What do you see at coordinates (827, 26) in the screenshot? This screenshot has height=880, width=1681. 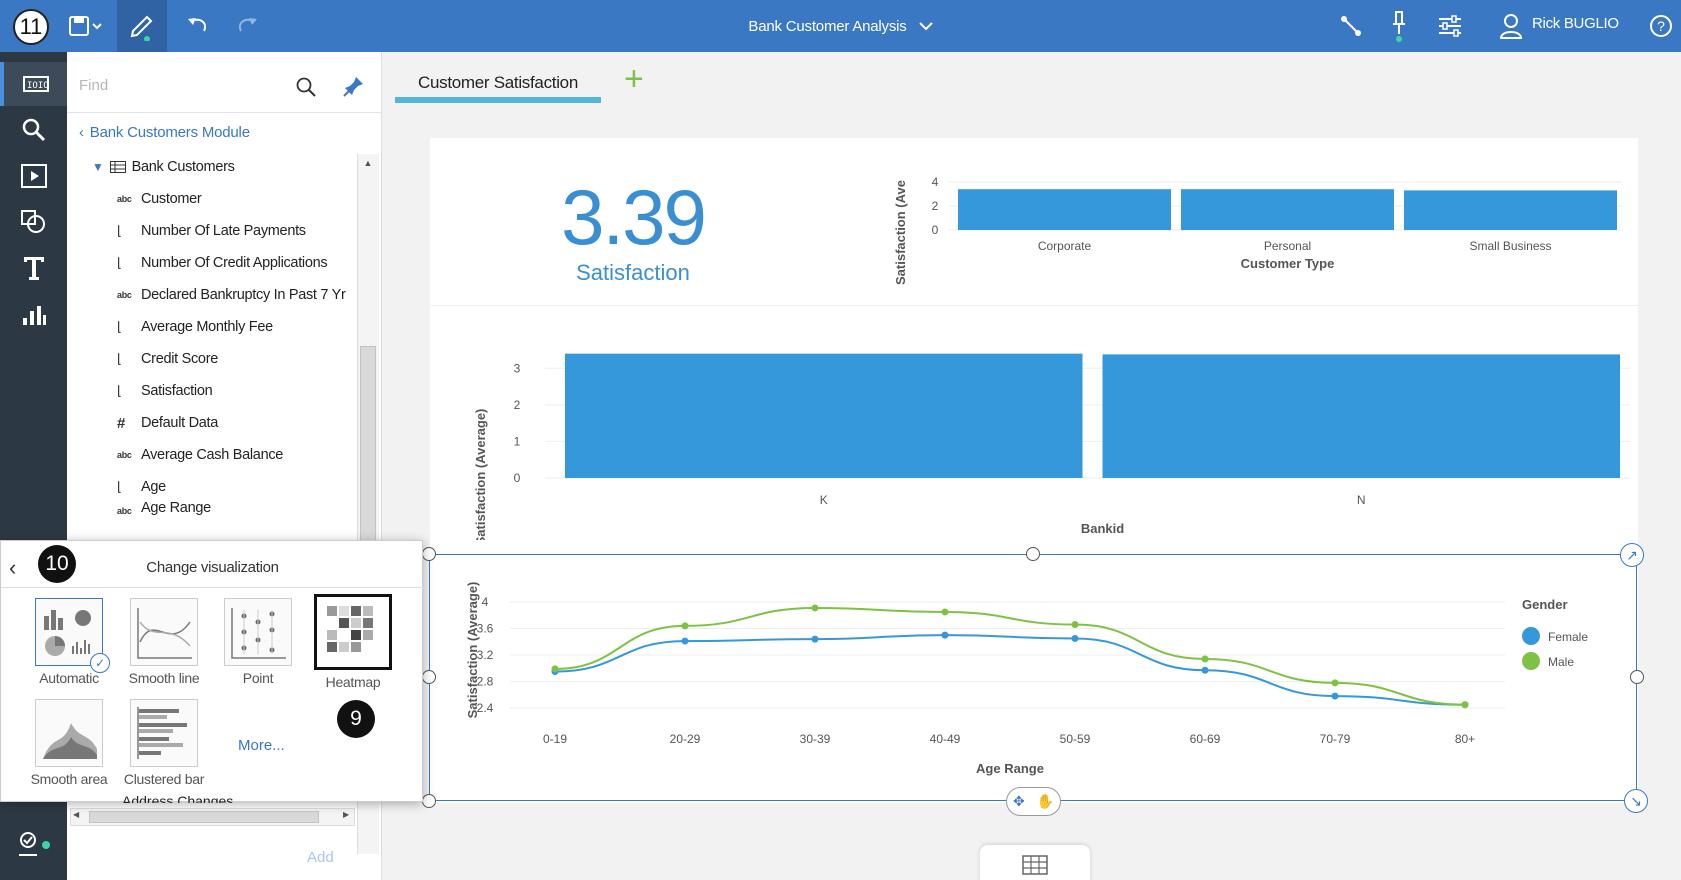 I see `report-title: Bank Customer Analysis` at bounding box center [827, 26].